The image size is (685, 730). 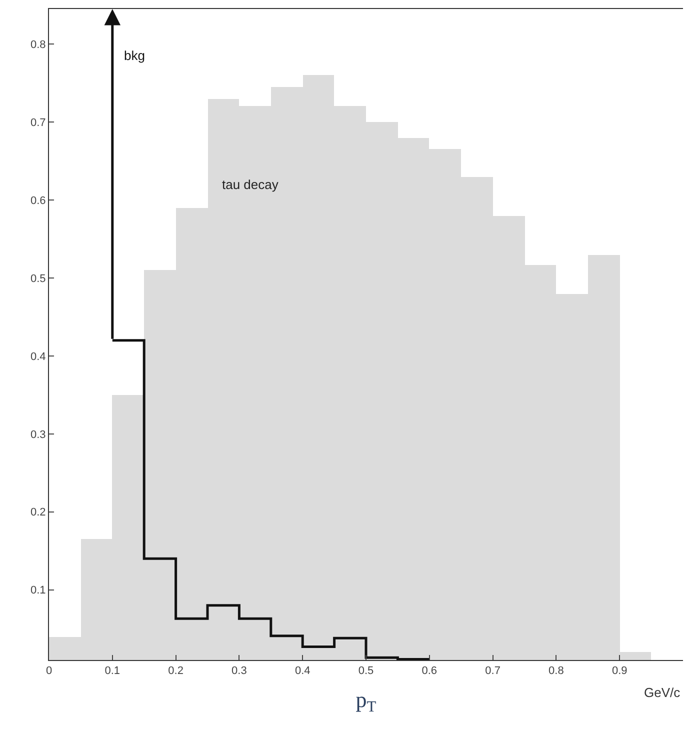 What do you see at coordinates (250, 184) in the screenshot?
I see `series-label: tau decay` at bounding box center [250, 184].